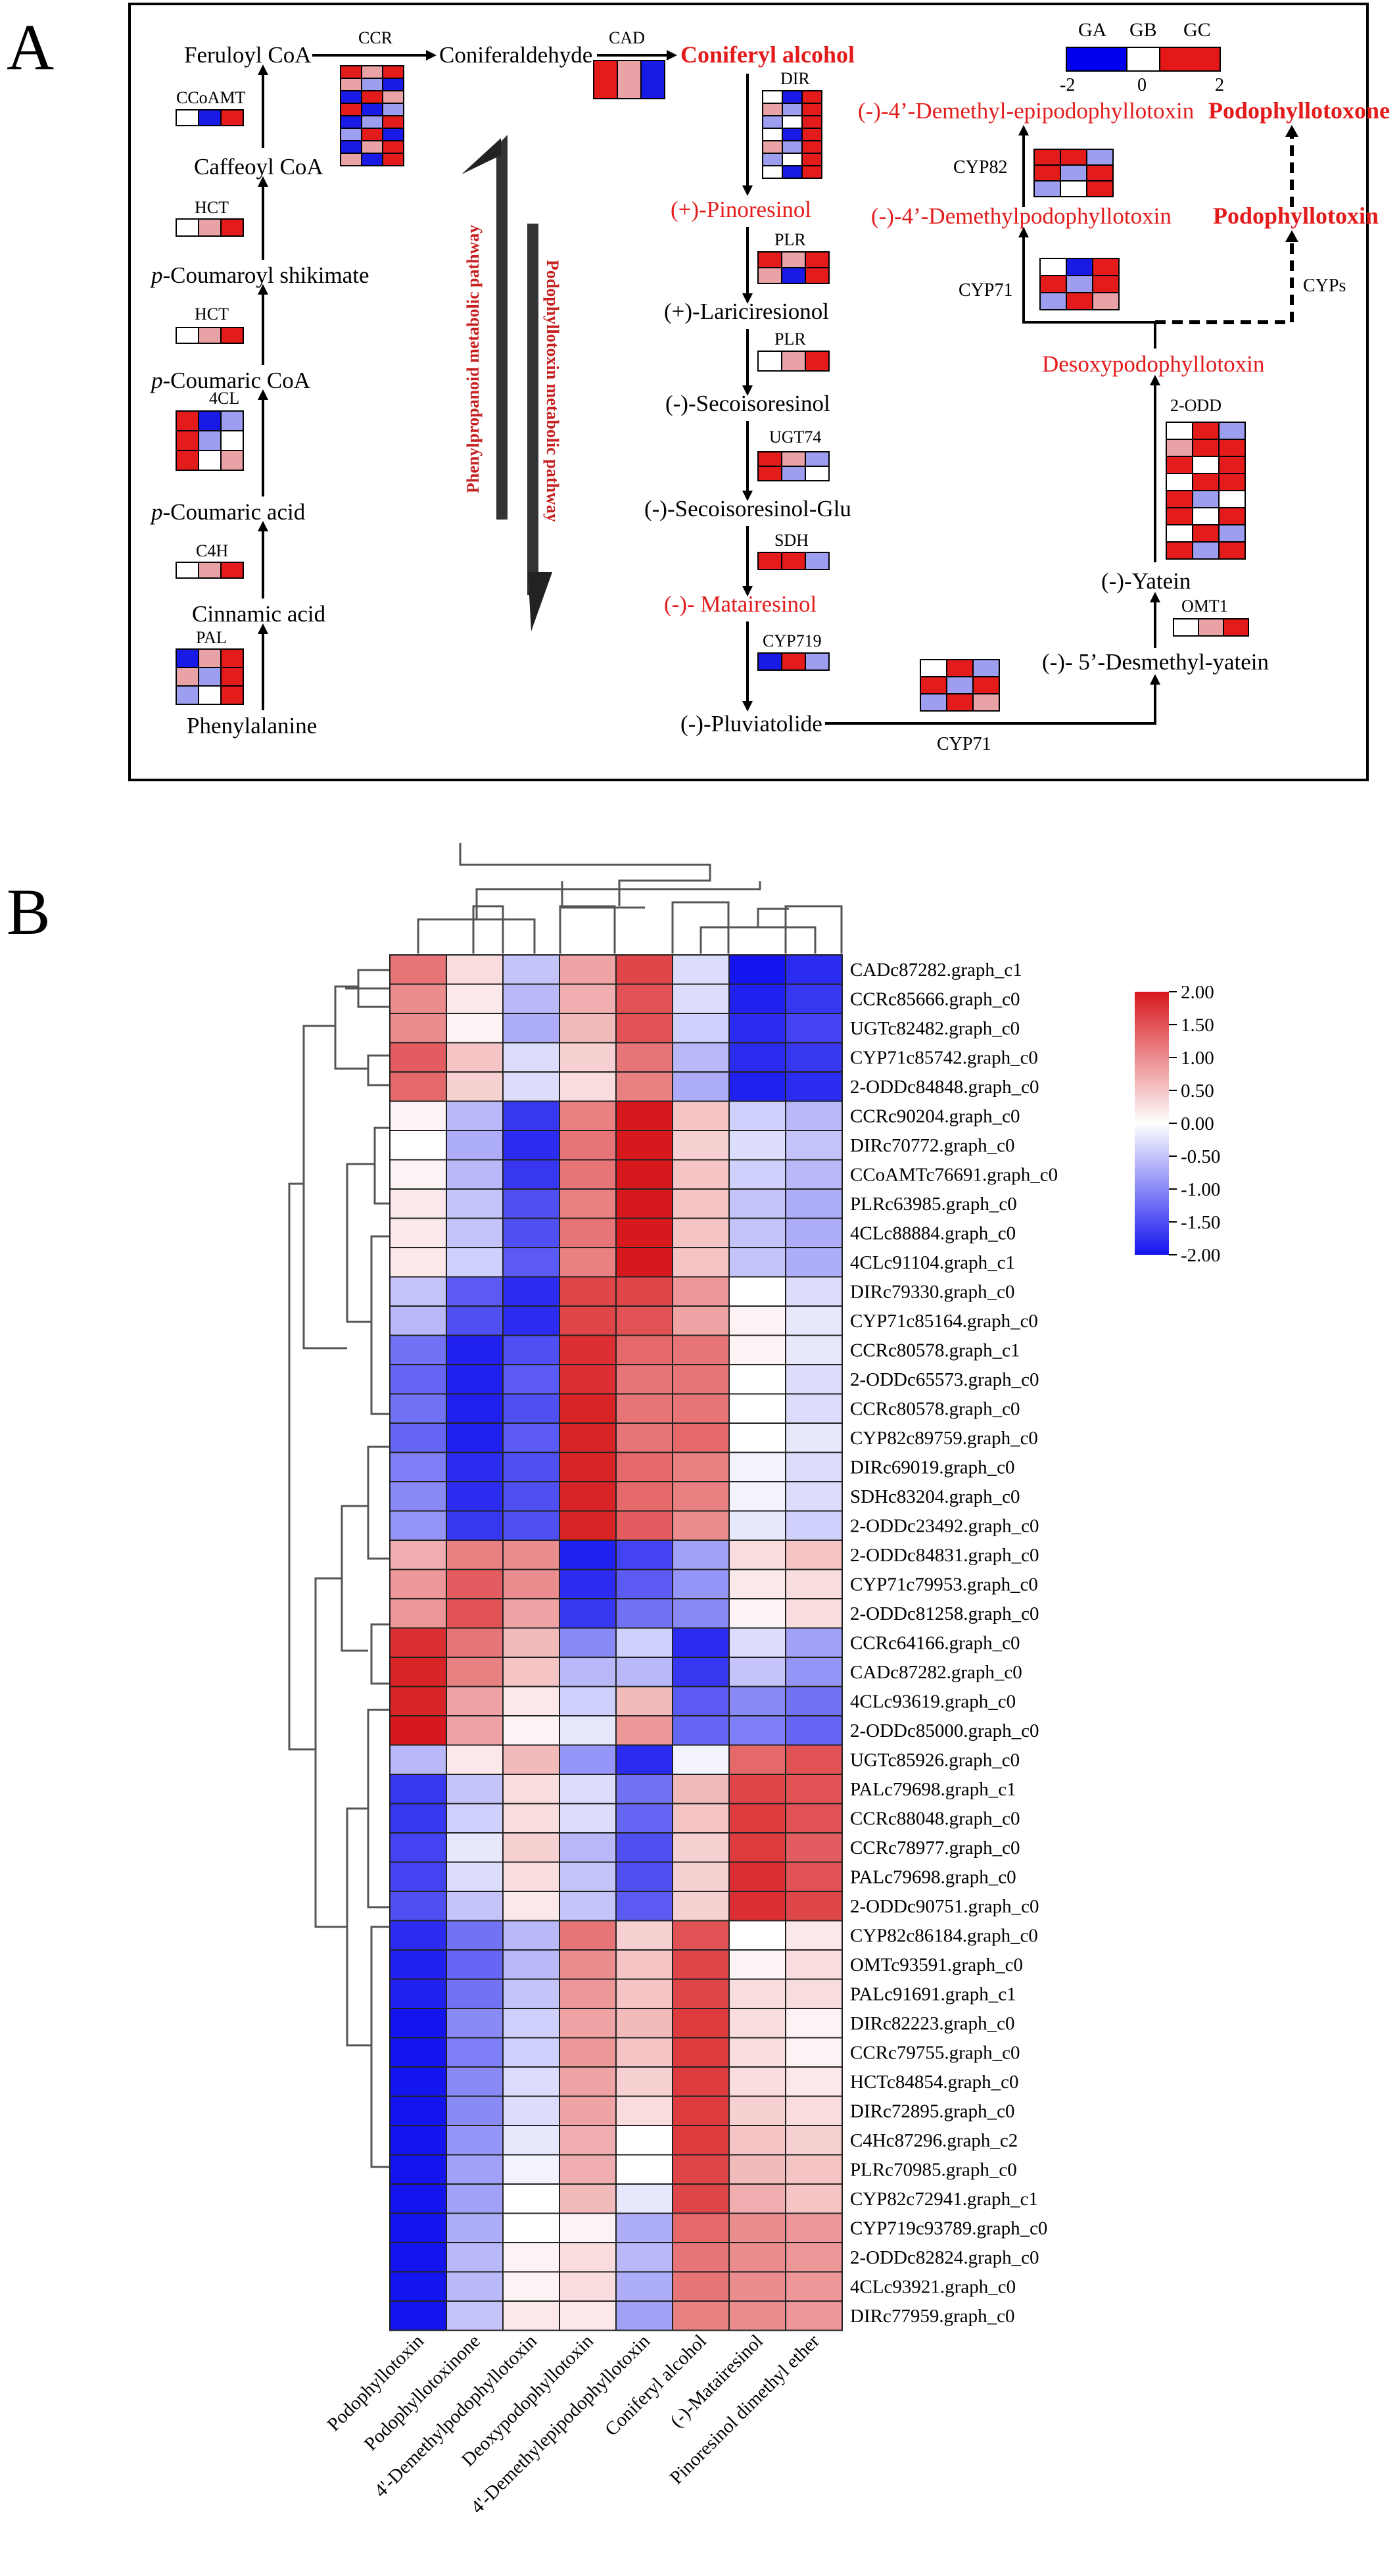 The image size is (1399, 2576). Describe the element at coordinates (964, 744) in the screenshot. I see `enzyme-label-cyp71-bottom: CYP71` at that location.